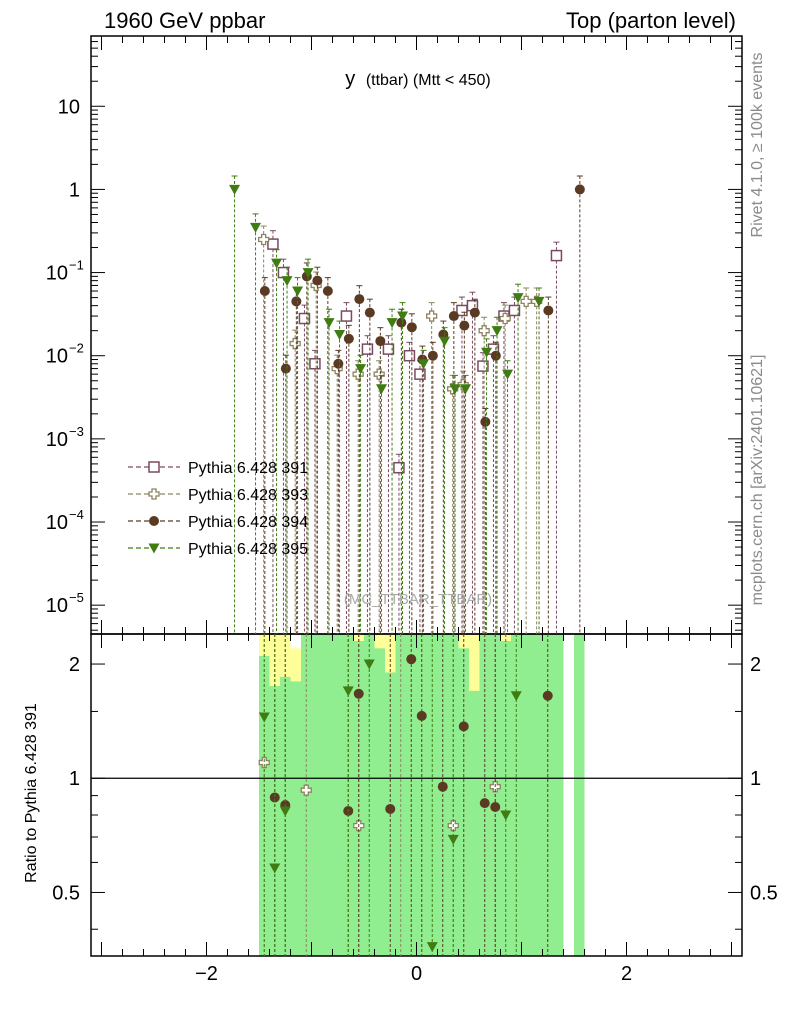  Describe the element at coordinates (248, 468) in the screenshot. I see `legend-label: Pythia 6.428 391` at that location.